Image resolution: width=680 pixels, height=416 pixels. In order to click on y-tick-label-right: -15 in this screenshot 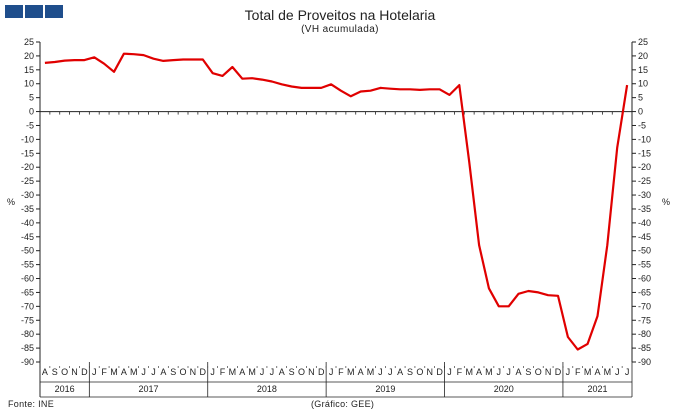, I will do `click(644, 153)`.